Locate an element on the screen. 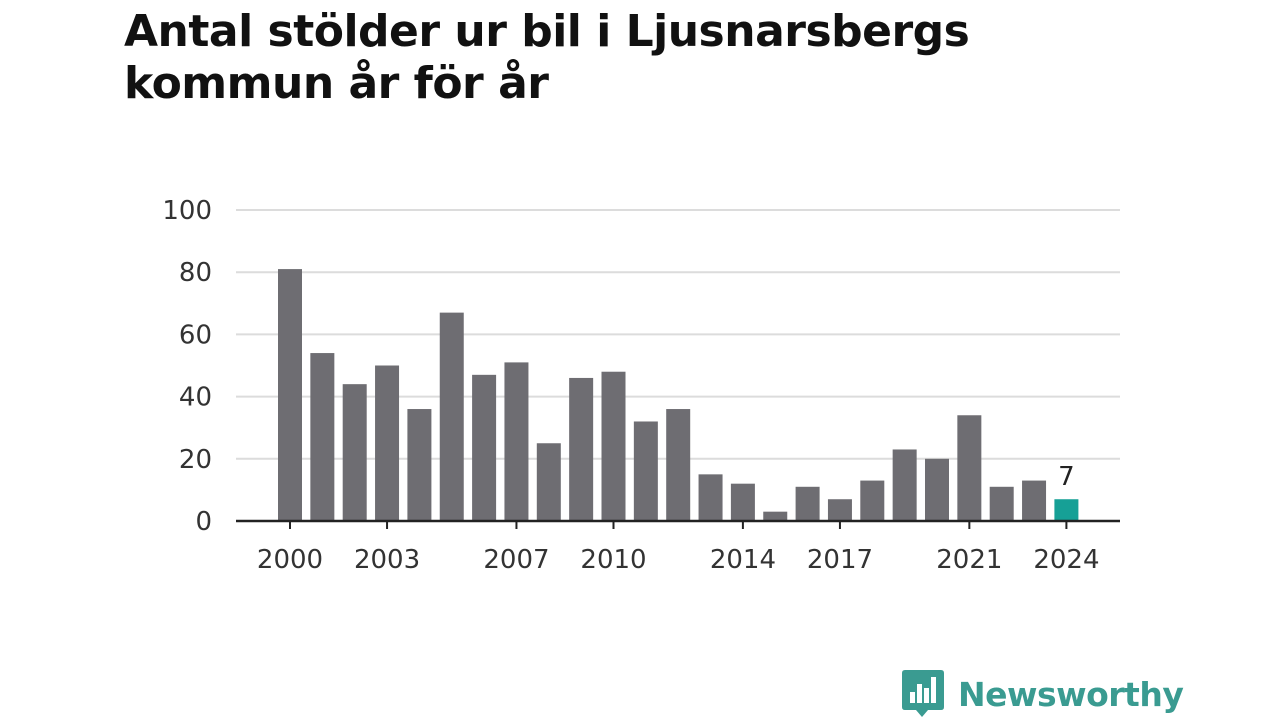  bar-2017 is located at coordinates (839, 510).